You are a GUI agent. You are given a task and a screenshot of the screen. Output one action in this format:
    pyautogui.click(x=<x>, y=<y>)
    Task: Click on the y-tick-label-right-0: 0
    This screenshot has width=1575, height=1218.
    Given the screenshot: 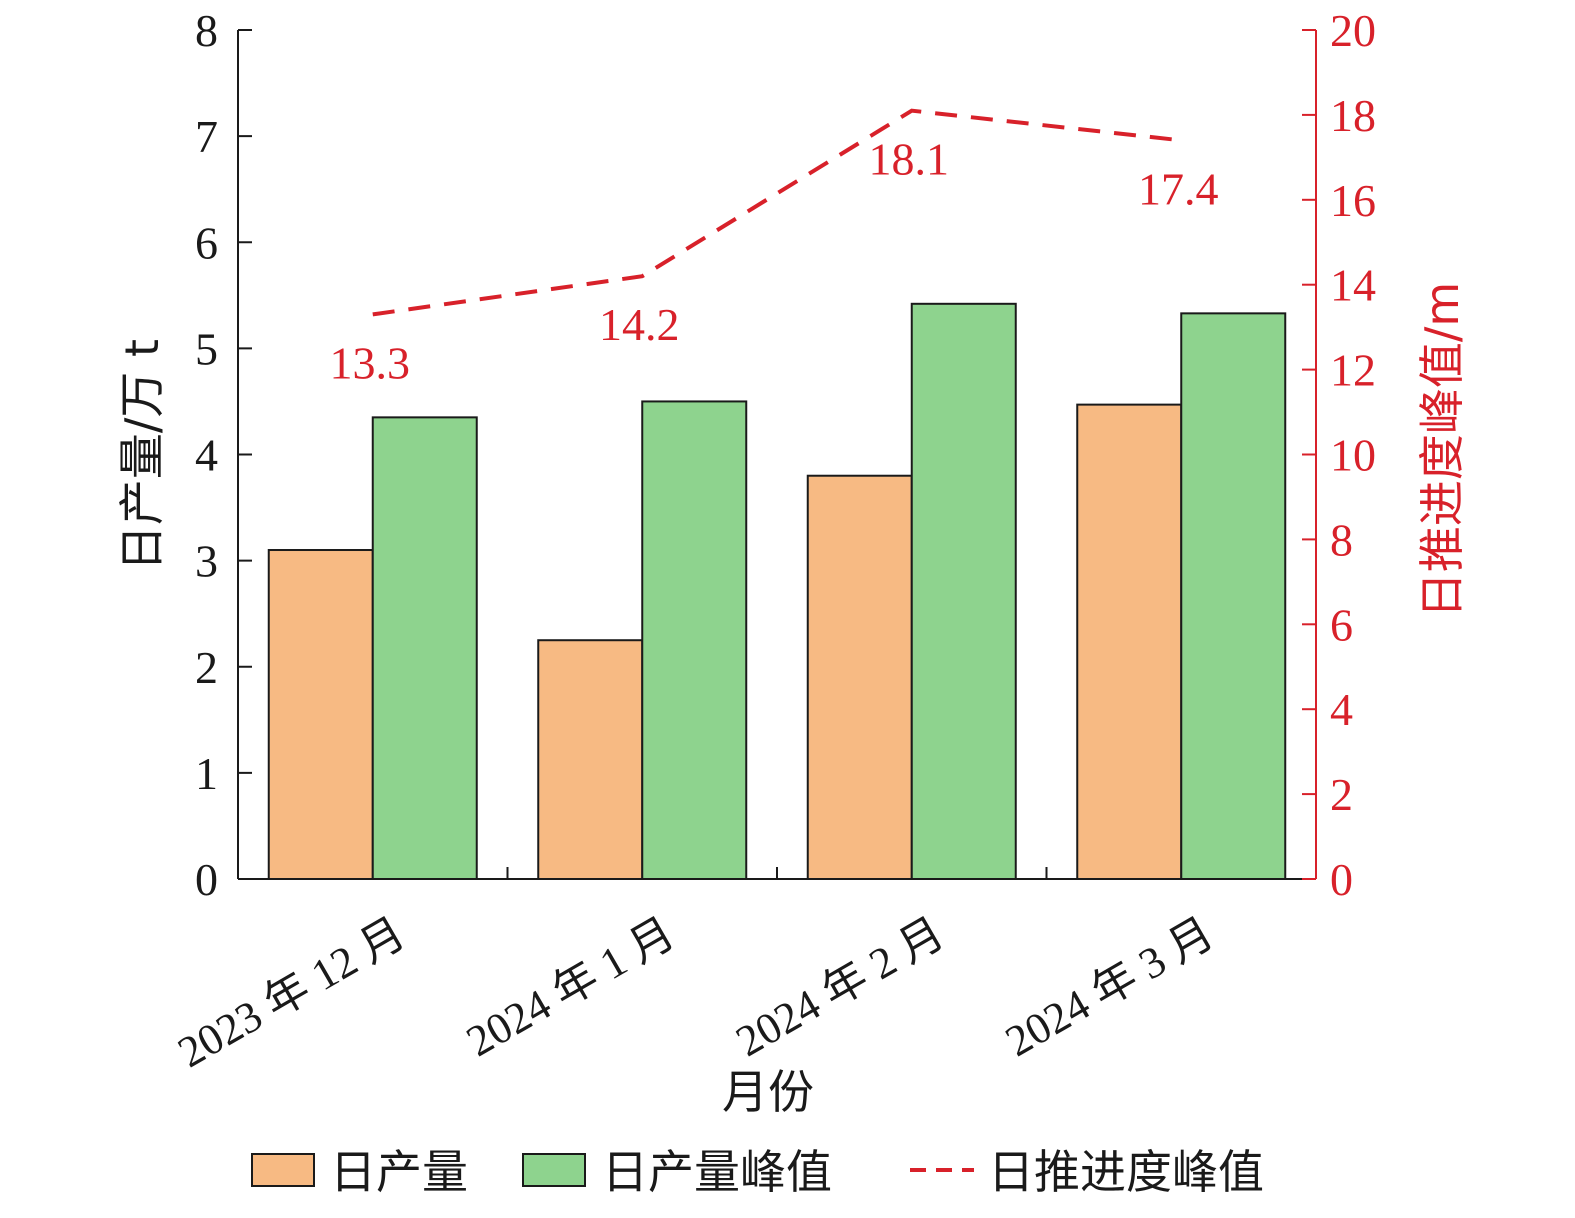 What is the action you would take?
    pyautogui.click(x=1341, y=879)
    